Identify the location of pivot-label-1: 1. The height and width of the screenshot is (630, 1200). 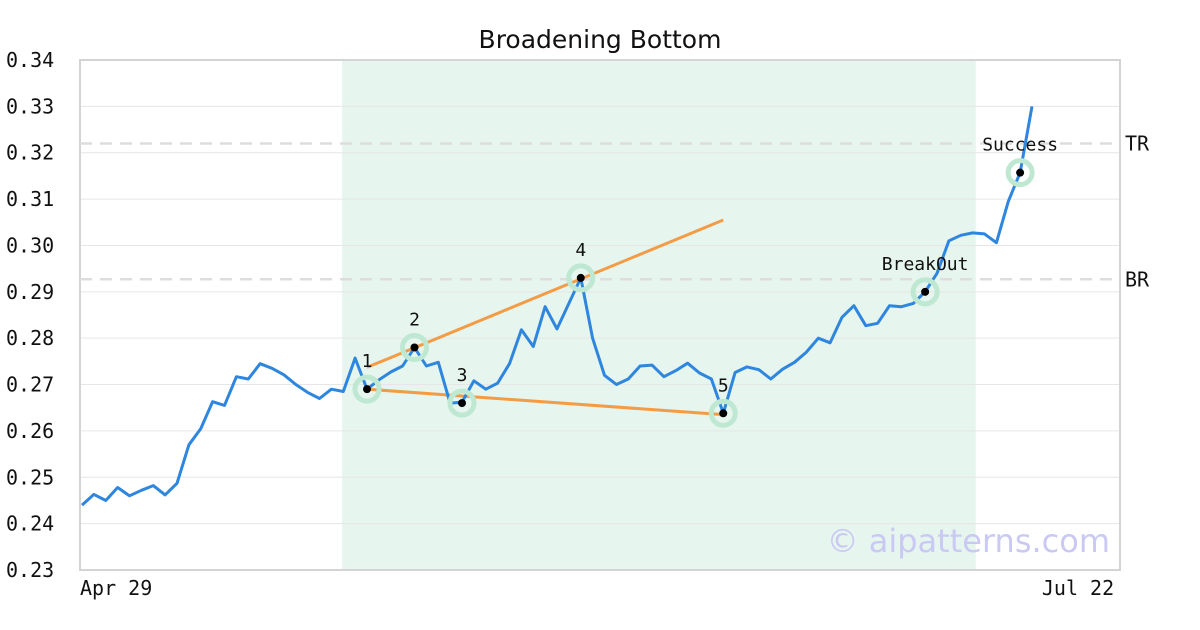
(367, 361).